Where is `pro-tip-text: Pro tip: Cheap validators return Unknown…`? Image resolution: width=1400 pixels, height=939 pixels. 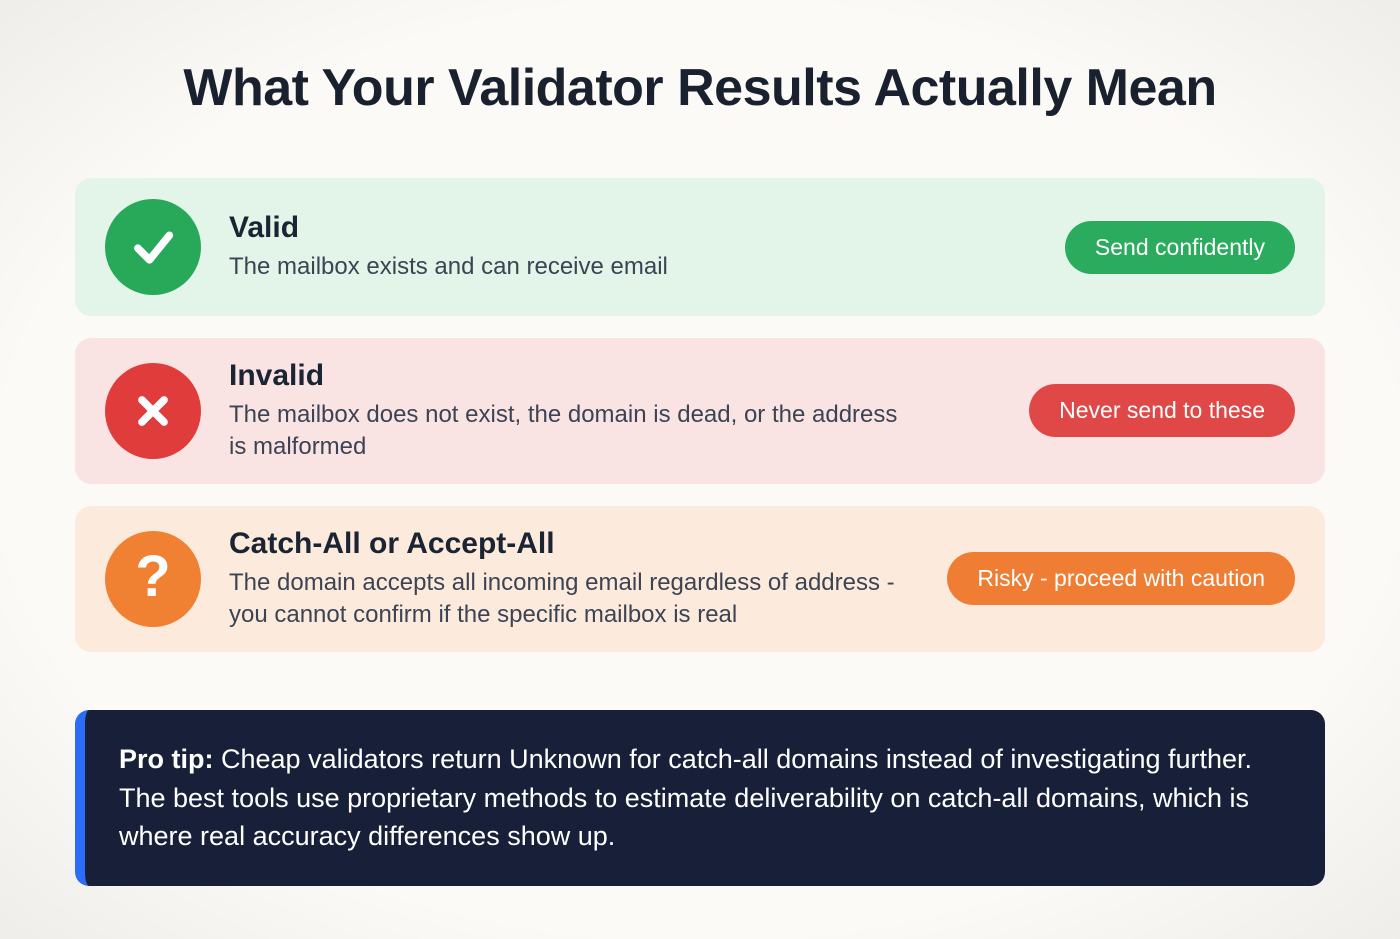 pro-tip-text: Pro tip: Cheap validators return Unknown… is located at coordinates (686, 797).